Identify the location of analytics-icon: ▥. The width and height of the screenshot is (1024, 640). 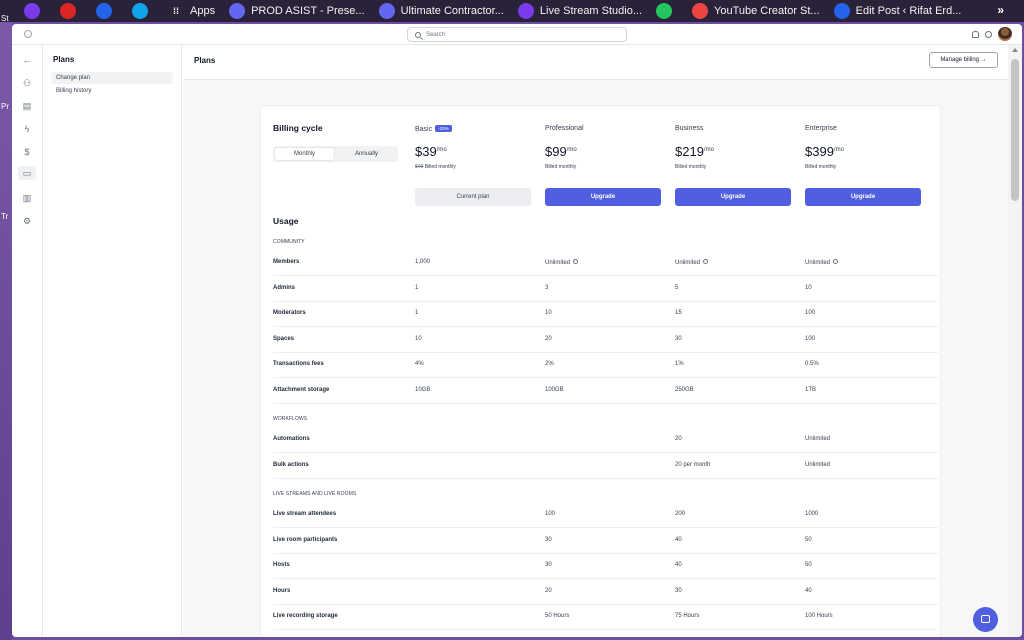
(27, 198).